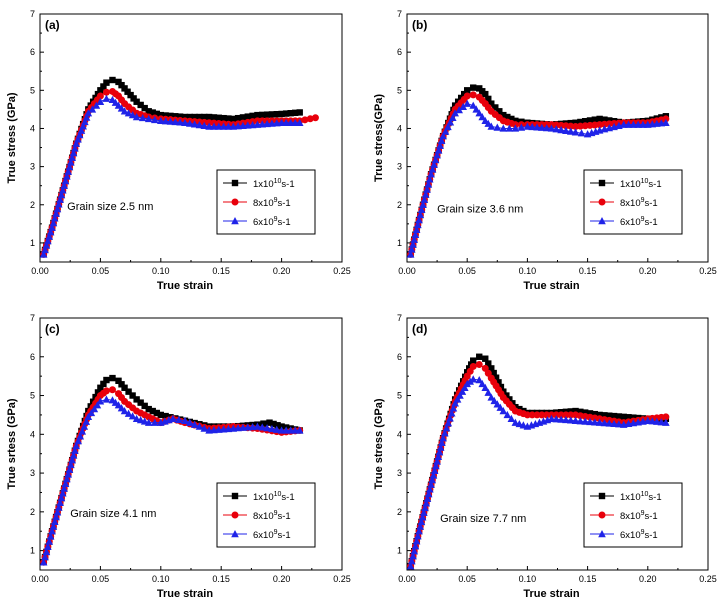 This screenshot has width=717, height=615. What do you see at coordinates (113, 514) in the screenshot?
I see `grain-size-annotation: Grain size 4.1 nm` at bounding box center [113, 514].